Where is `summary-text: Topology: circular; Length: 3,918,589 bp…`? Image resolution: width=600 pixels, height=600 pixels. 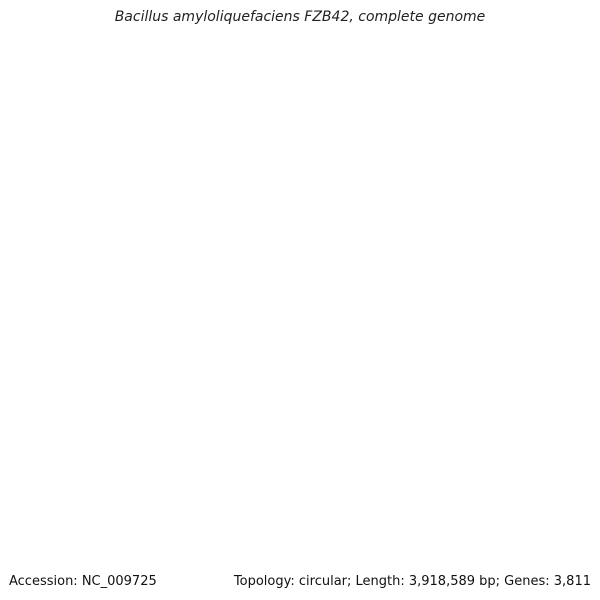
summary-text: Topology: circular; Length: 3,918,589 bp… is located at coordinates (412, 581).